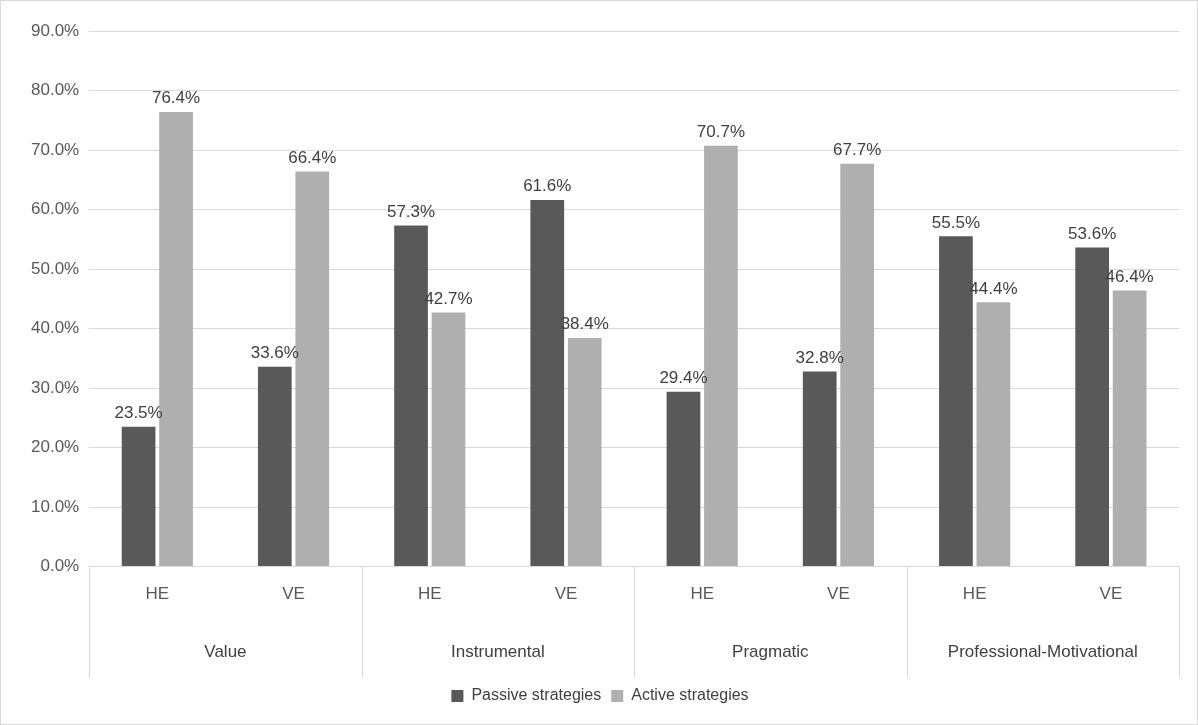 This screenshot has width=1198, height=725. Describe the element at coordinates (819, 357) in the screenshot. I see `data-label: 32.8%` at that location.